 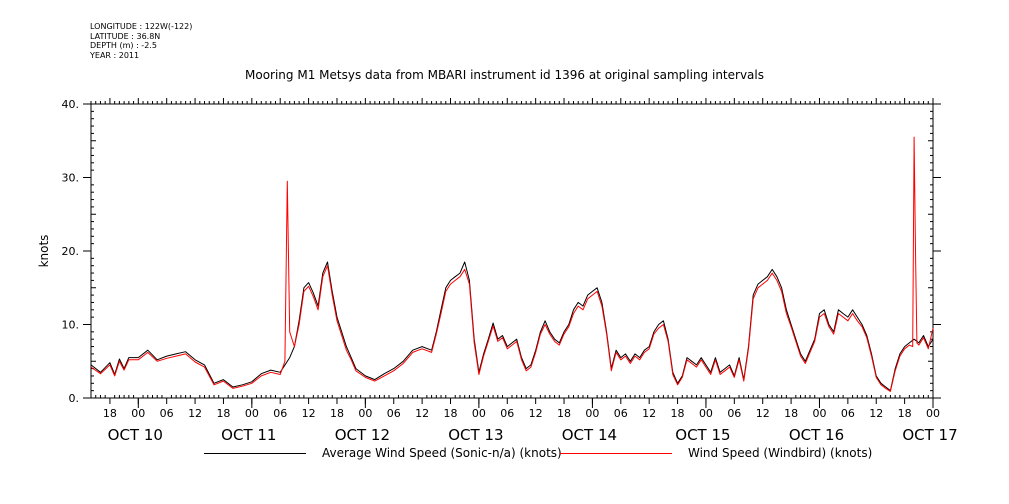 I want to click on y-tick-label: 40., so click(x=71, y=104).